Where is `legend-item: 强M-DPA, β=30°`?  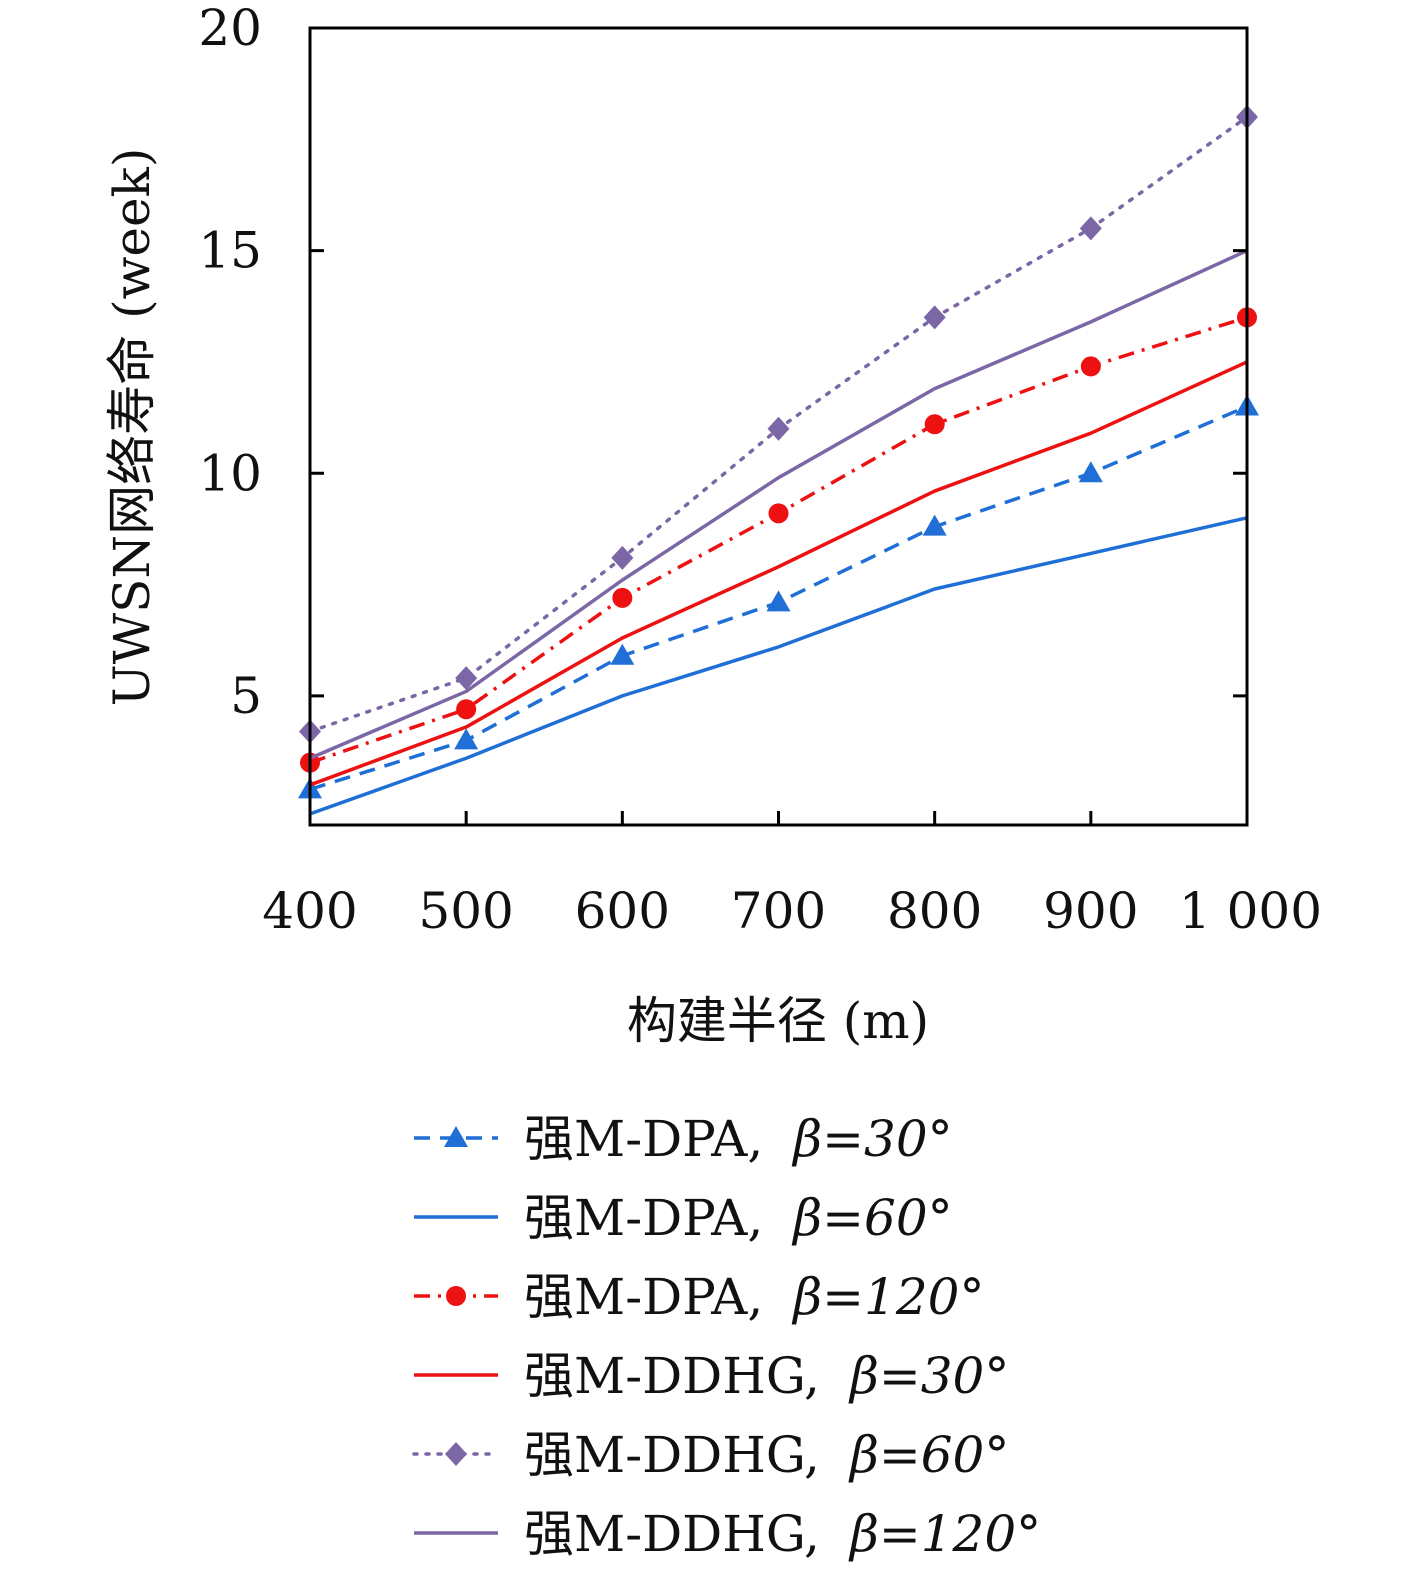 legend-item: 强M-DPA, β=30° is located at coordinates (683, 1139).